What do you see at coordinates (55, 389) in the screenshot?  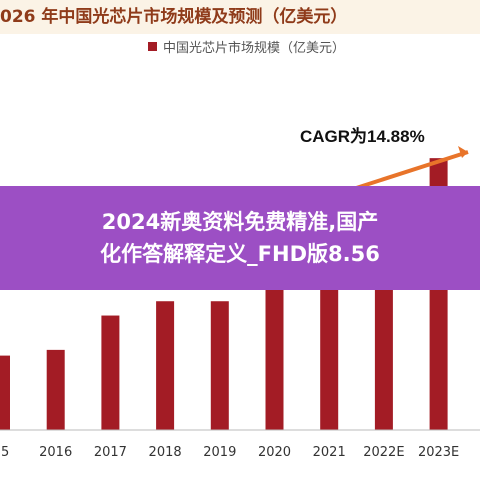 I see `bar-2016` at bounding box center [55, 389].